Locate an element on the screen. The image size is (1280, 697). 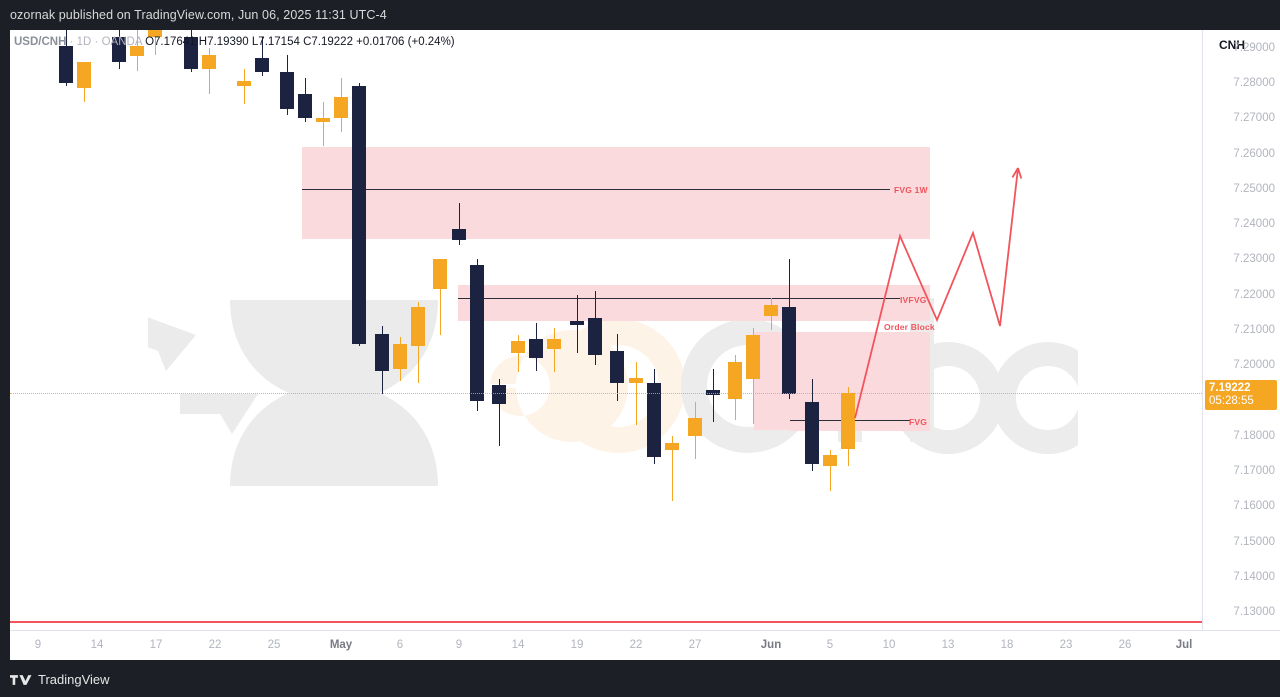
legend-low-label: L is located at coordinates (255, 42).